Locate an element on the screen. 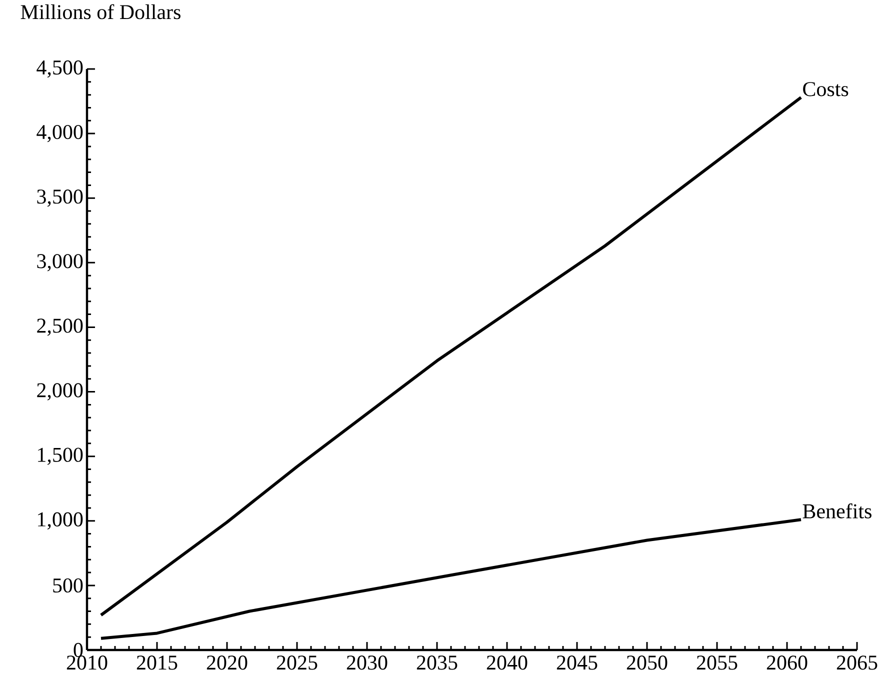 Image resolution: width=893 pixels, height=696 pixels. x-tick-label: 2055 is located at coordinates (717, 663).